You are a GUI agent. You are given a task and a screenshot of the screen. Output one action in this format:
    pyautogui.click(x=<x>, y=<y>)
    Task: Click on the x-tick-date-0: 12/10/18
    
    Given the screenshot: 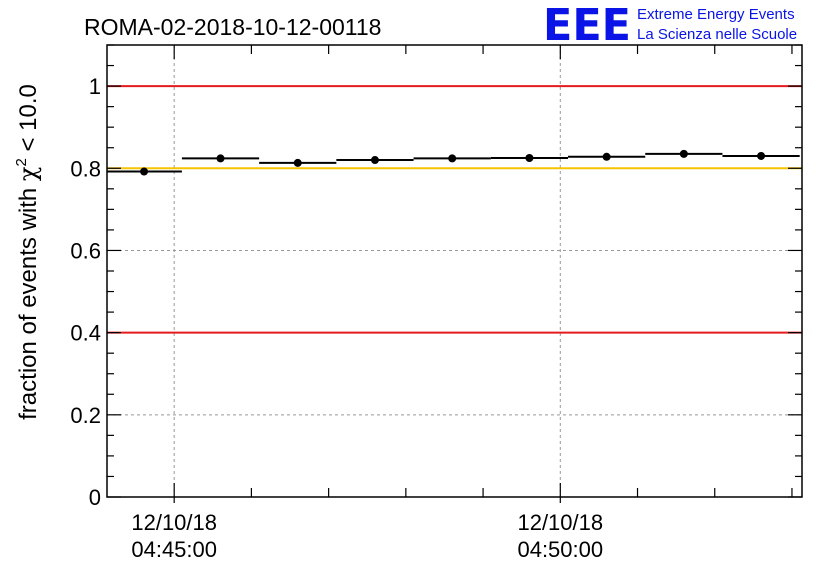 What is the action you would take?
    pyautogui.click(x=174, y=522)
    